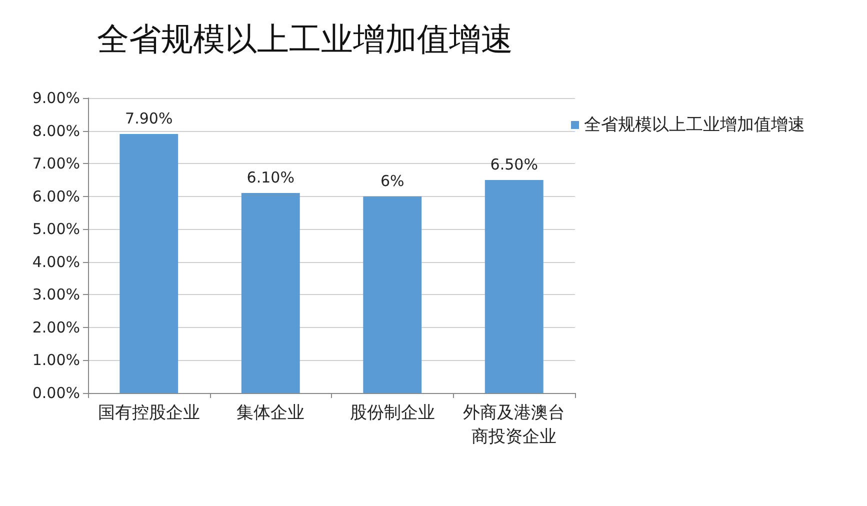 The width and height of the screenshot is (867, 506). I want to click on x-tick-label: 集体企业, so click(270, 413).